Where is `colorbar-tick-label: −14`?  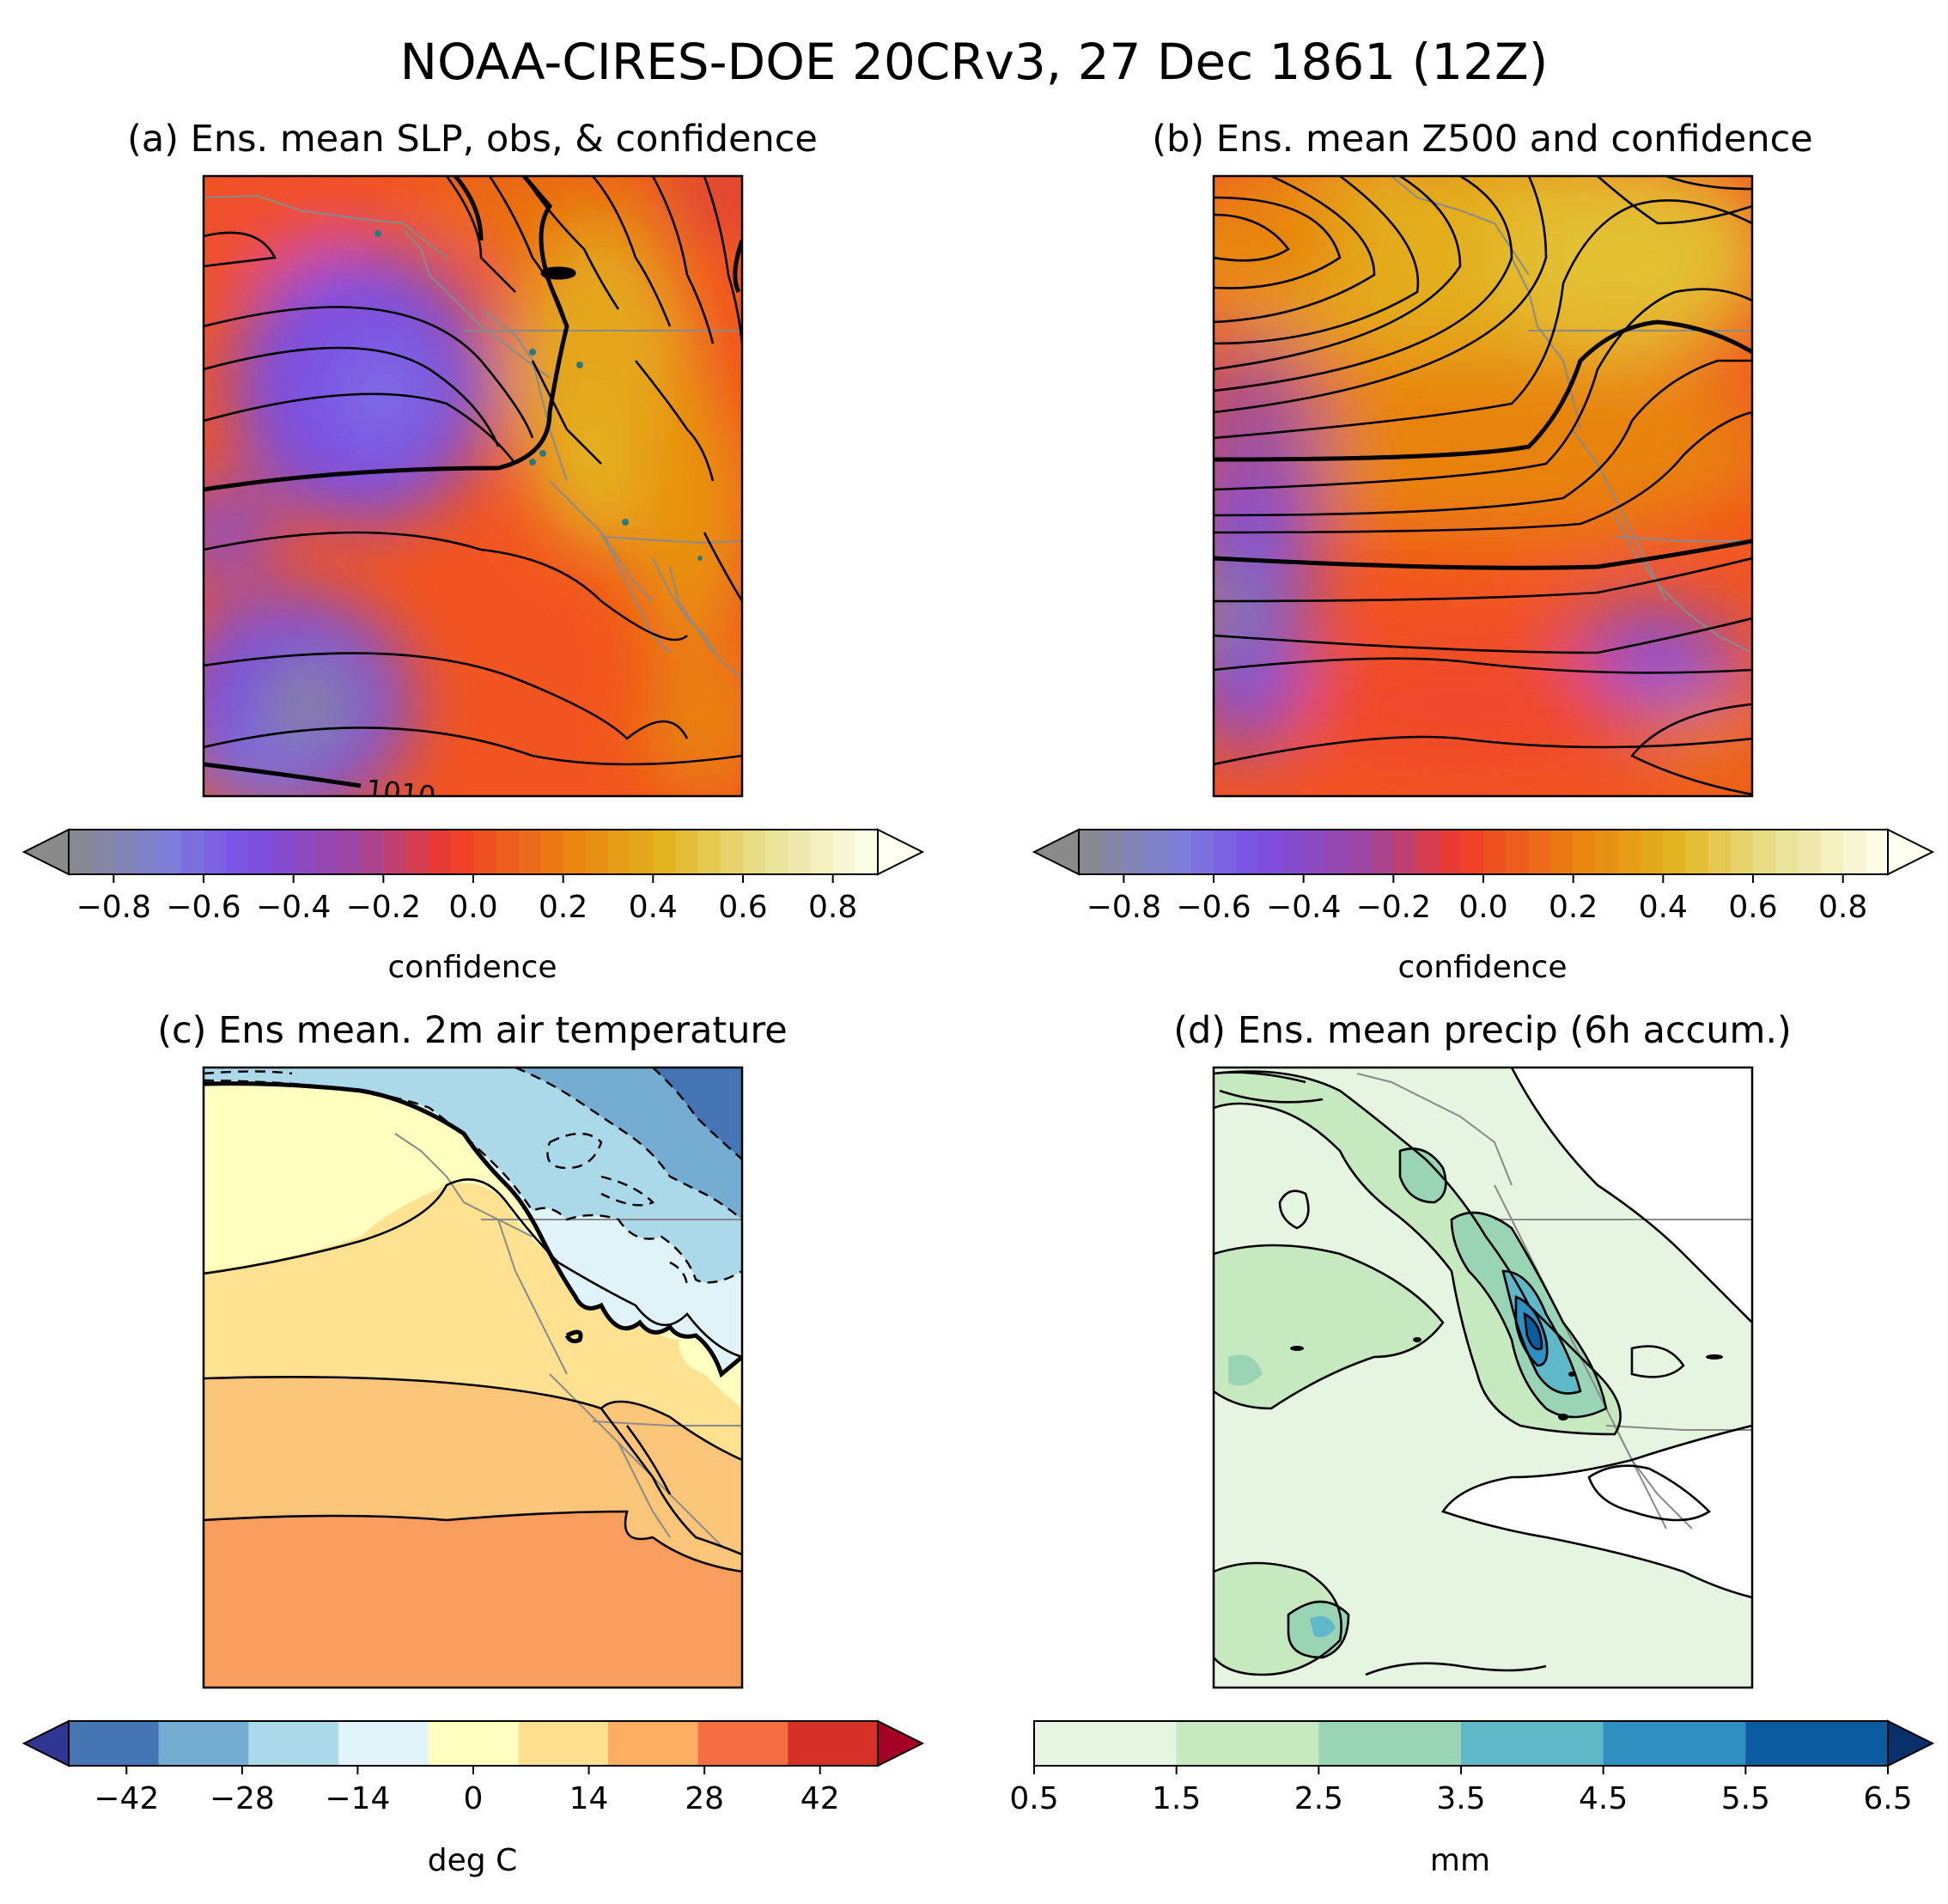
colorbar-tick-label: −14 is located at coordinates (357, 1798).